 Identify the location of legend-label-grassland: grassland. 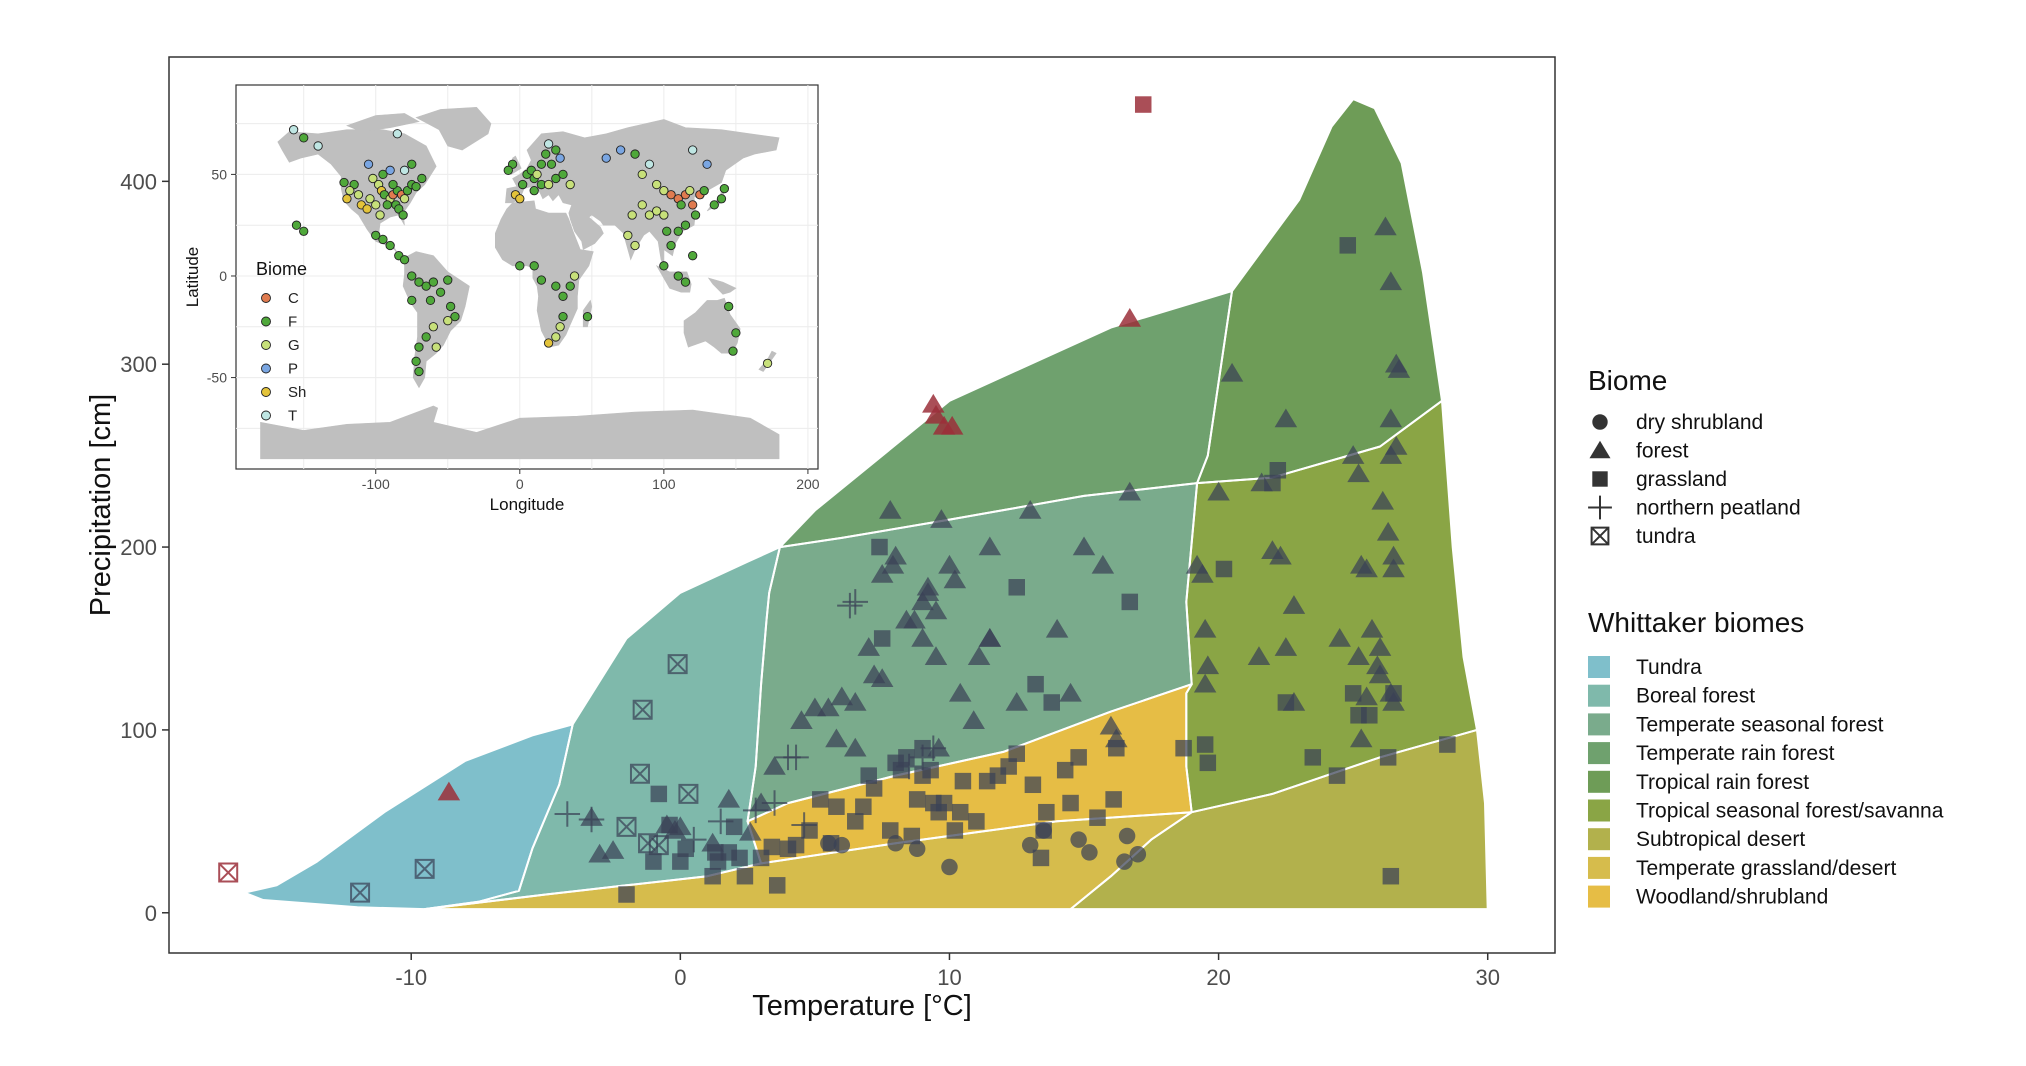
(1681, 479).